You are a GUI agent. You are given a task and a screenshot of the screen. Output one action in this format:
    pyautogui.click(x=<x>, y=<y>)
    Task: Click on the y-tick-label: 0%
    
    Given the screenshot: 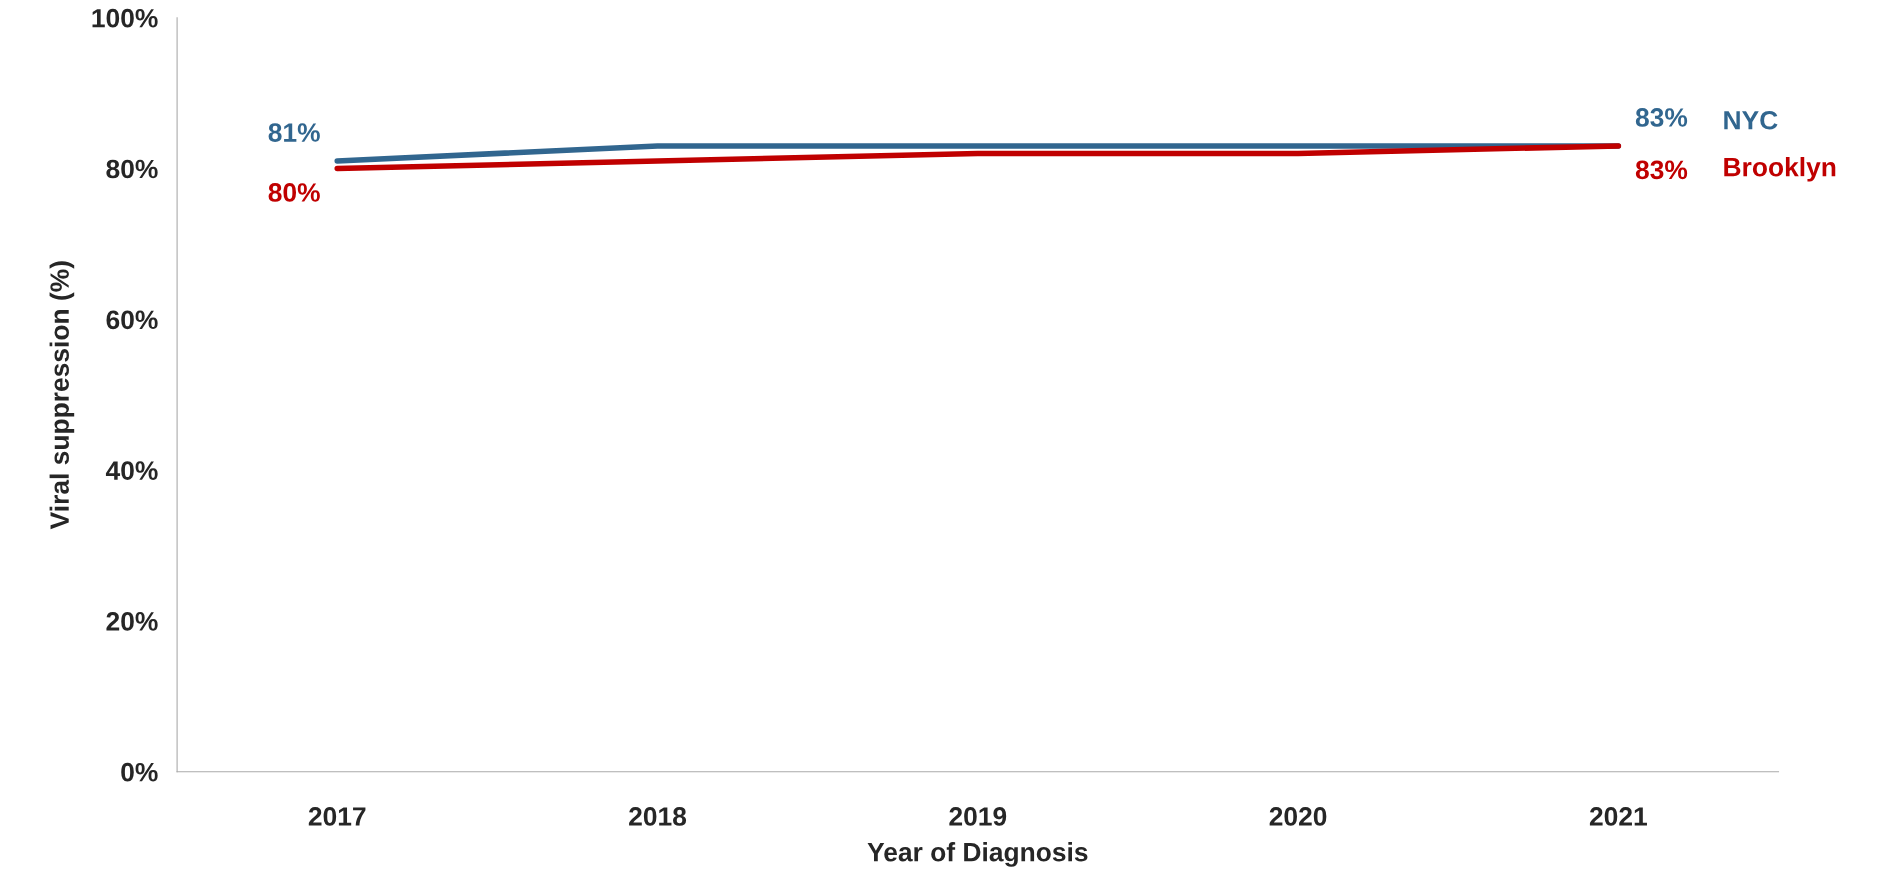 What is the action you would take?
    pyautogui.click(x=139, y=772)
    